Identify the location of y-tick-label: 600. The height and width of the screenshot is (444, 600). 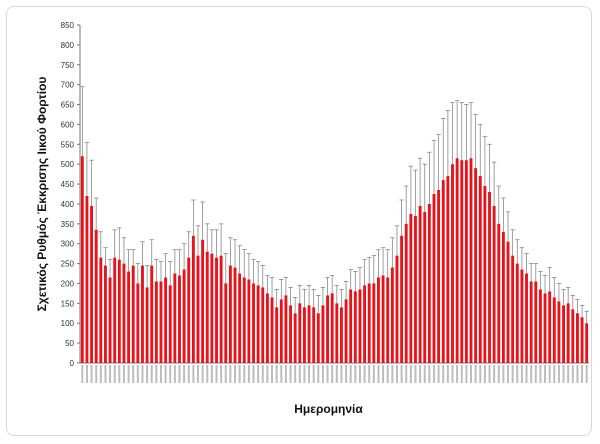
(68, 124).